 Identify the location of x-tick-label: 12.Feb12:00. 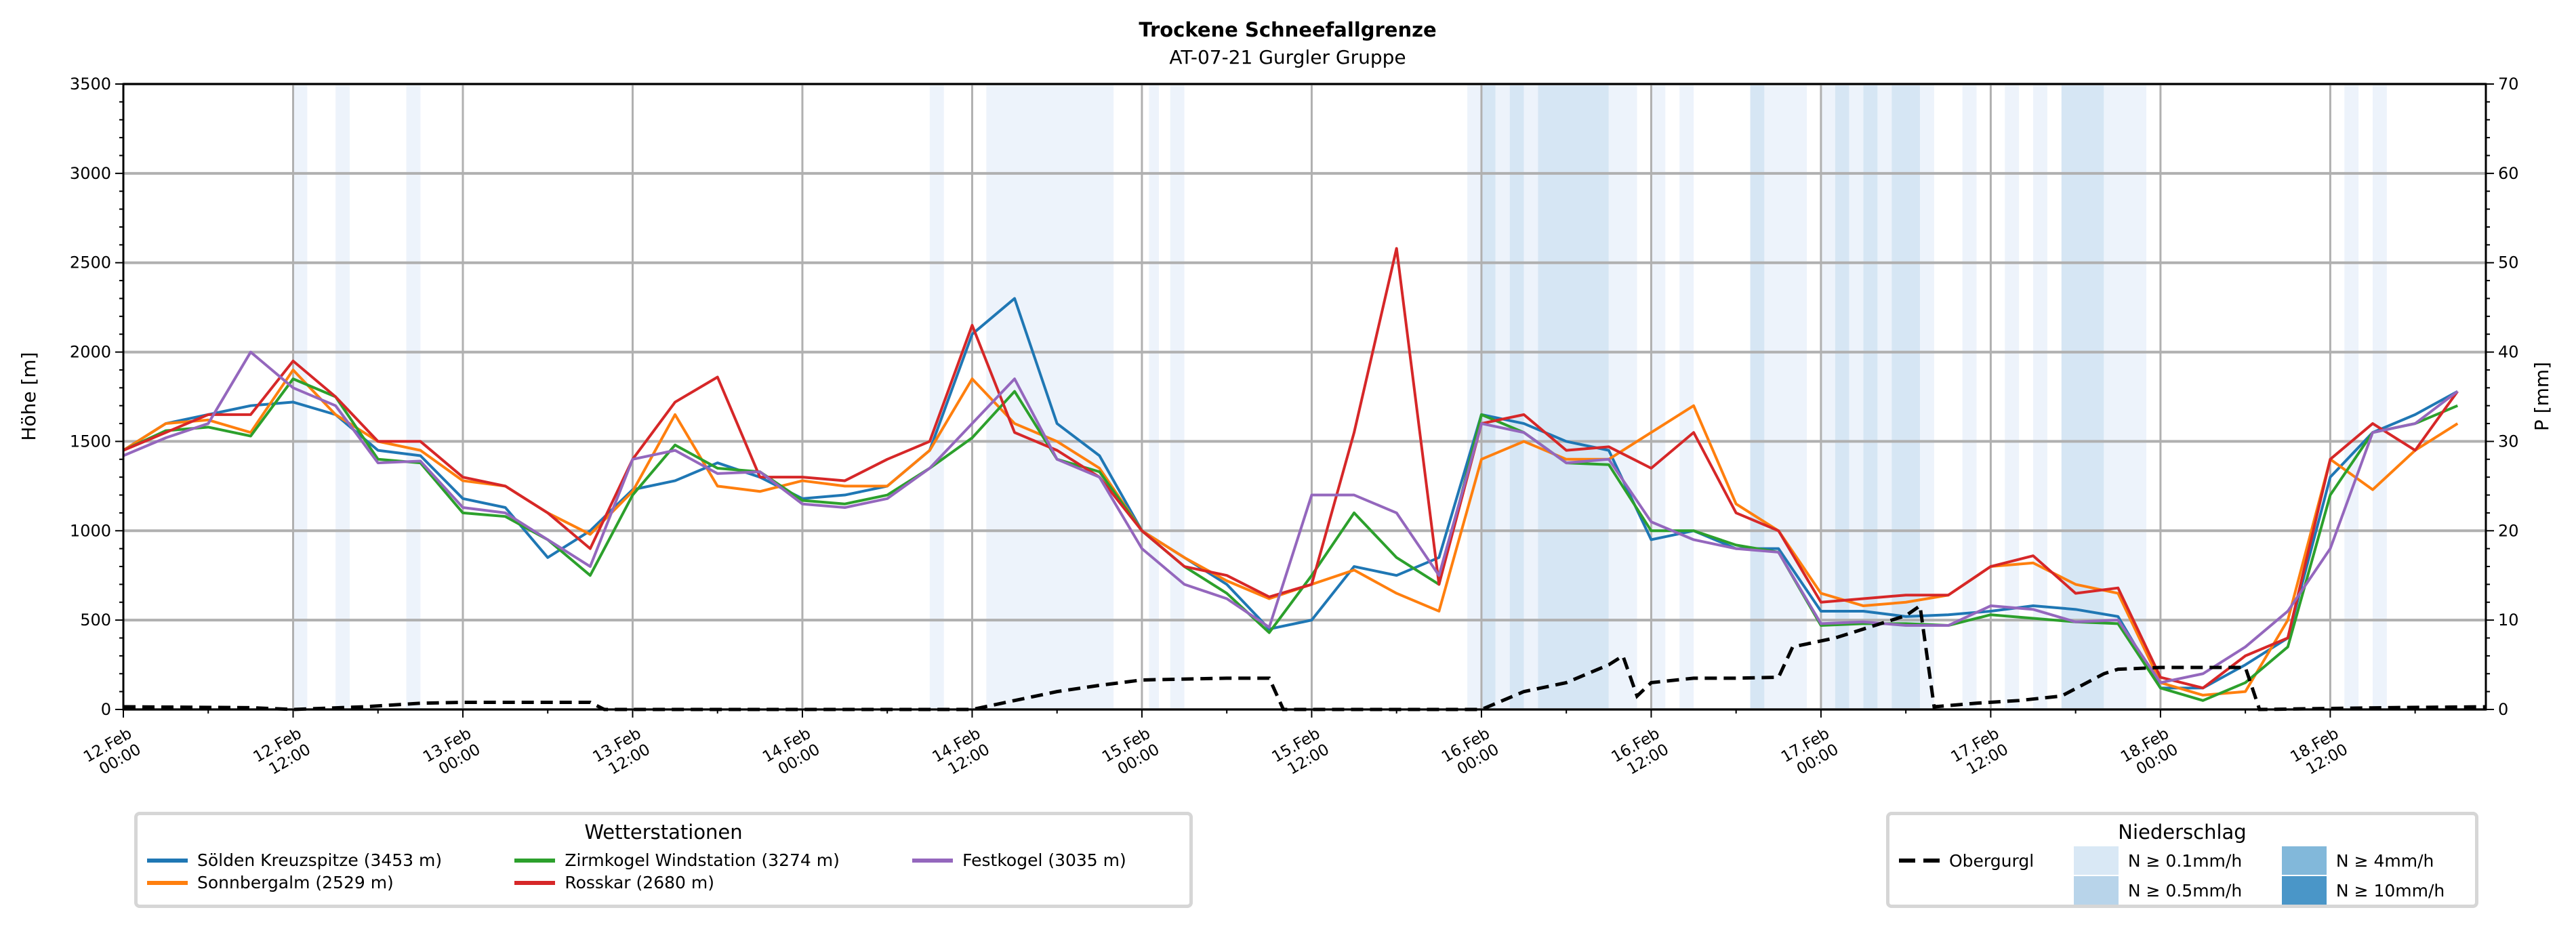
(283, 754).